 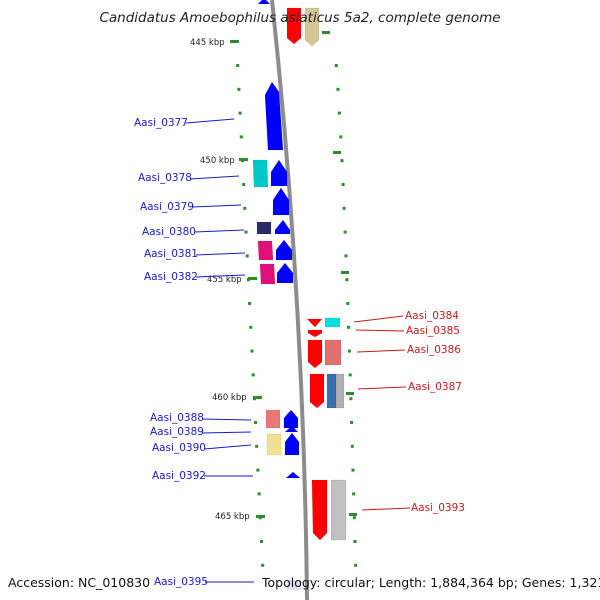 I want to click on tick-label-445: 445 kbp, so click(x=207, y=43).